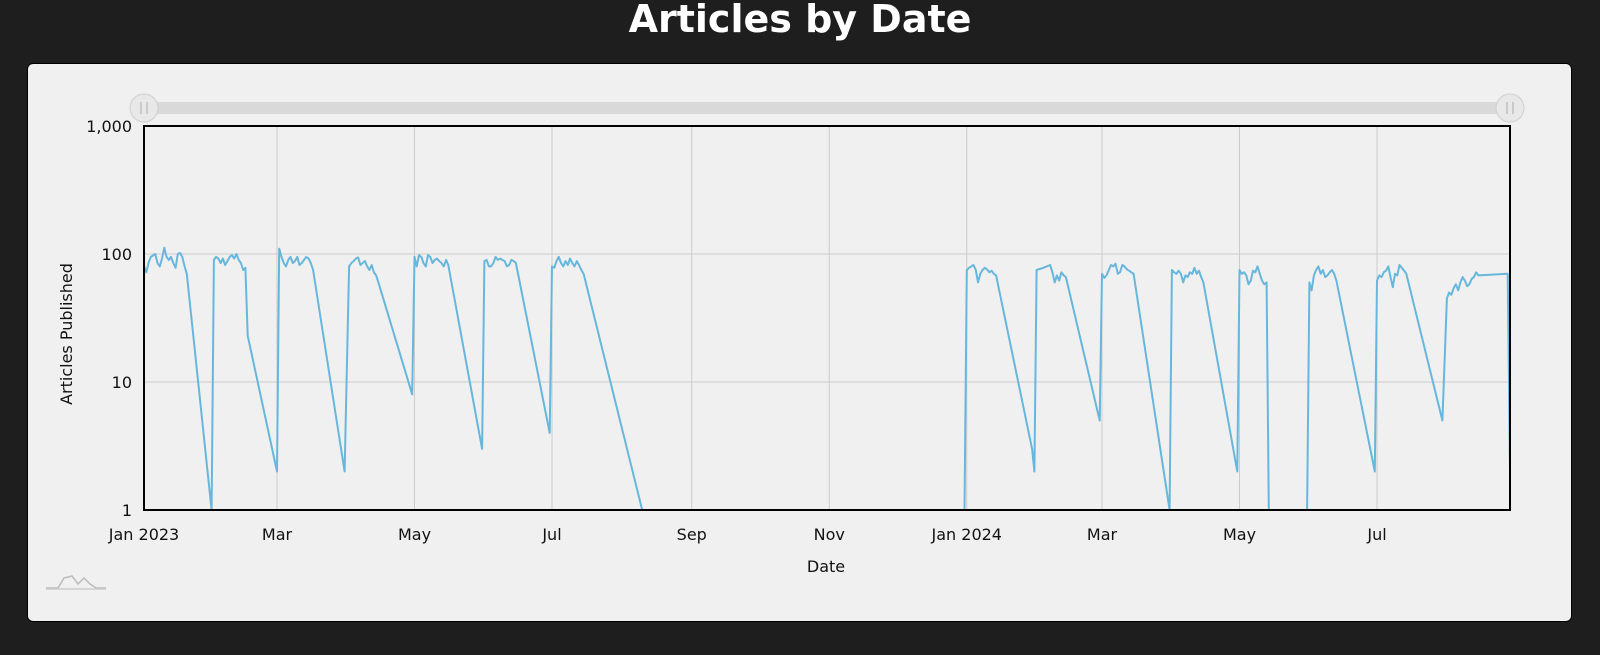 This screenshot has width=1600, height=655. Describe the element at coordinates (66, 334) in the screenshot. I see `y-axis-label: Articles Published` at that location.